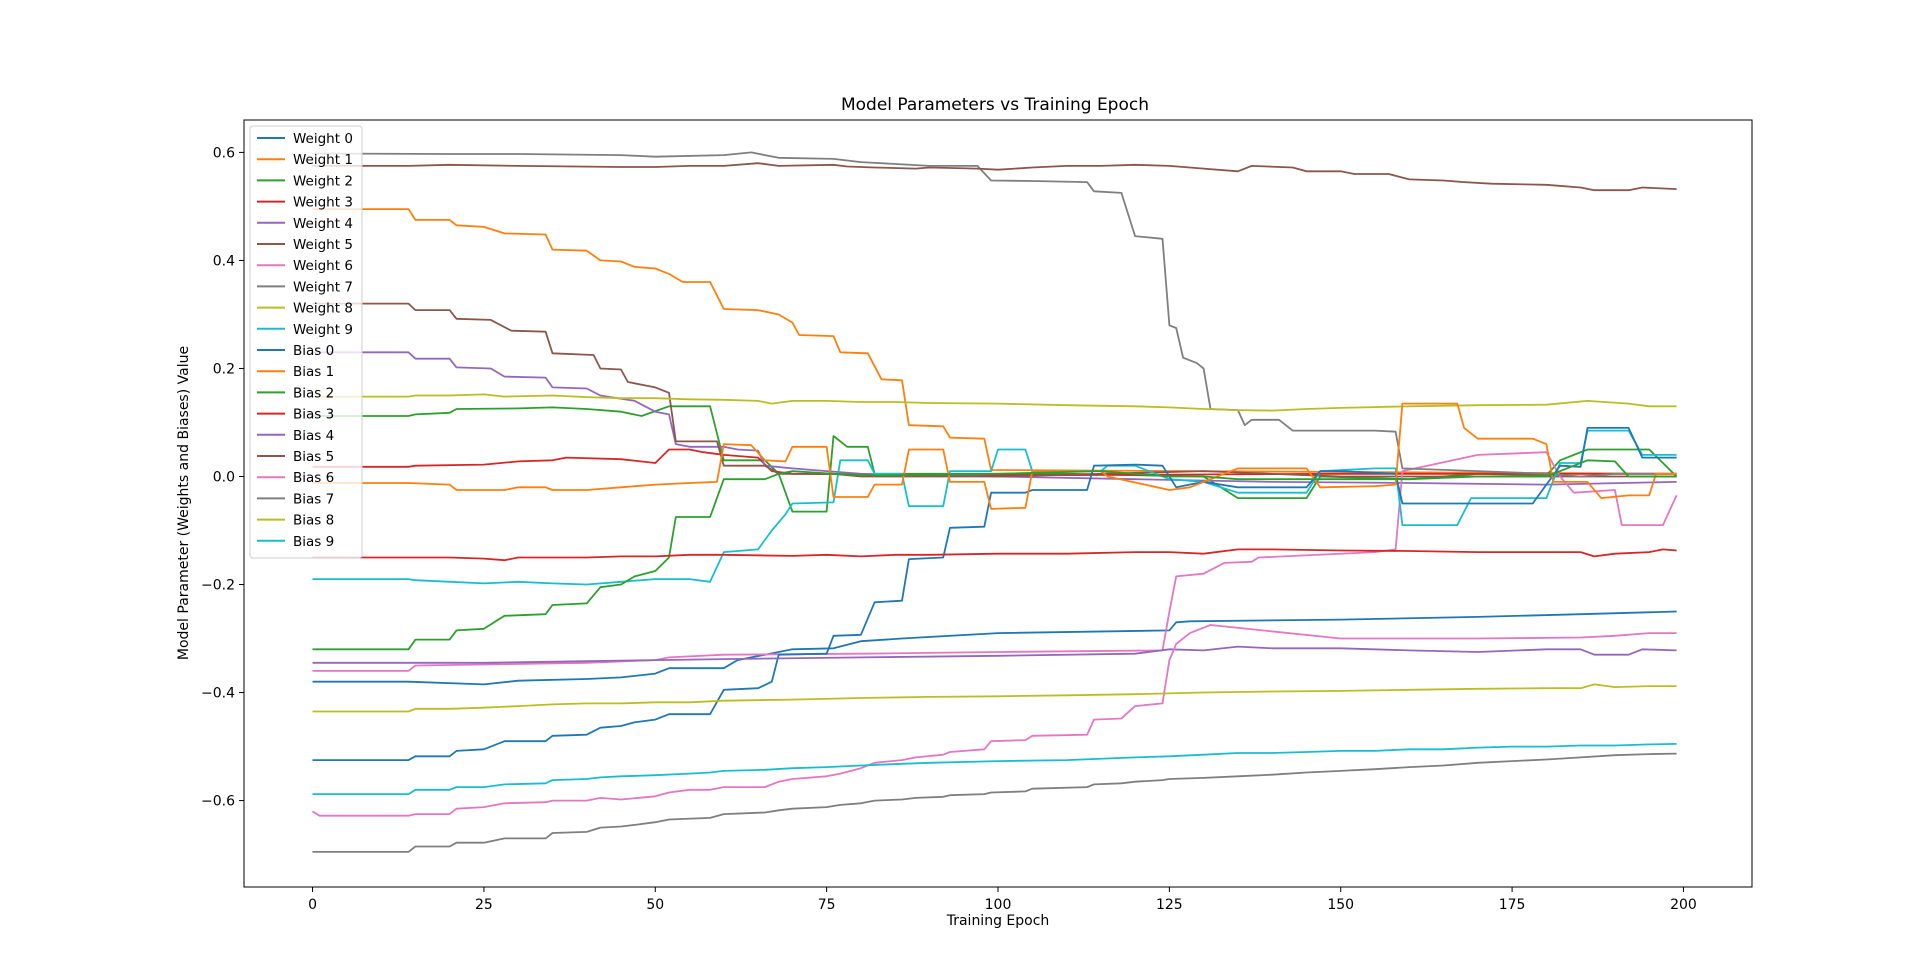 This screenshot has width=1920, height=980. Describe the element at coordinates (313, 436) in the screenshot. I see `legend-label-bias-4: Bias 4` at that location.